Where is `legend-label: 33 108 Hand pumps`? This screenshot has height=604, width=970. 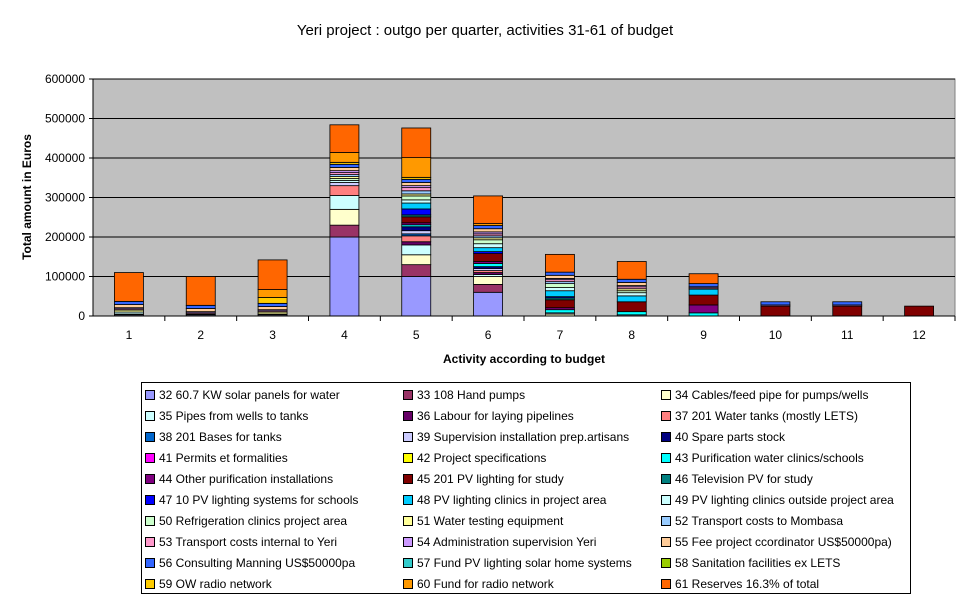
legend-label: 33 108 Hand pumps is located at coordinates (471, 394).